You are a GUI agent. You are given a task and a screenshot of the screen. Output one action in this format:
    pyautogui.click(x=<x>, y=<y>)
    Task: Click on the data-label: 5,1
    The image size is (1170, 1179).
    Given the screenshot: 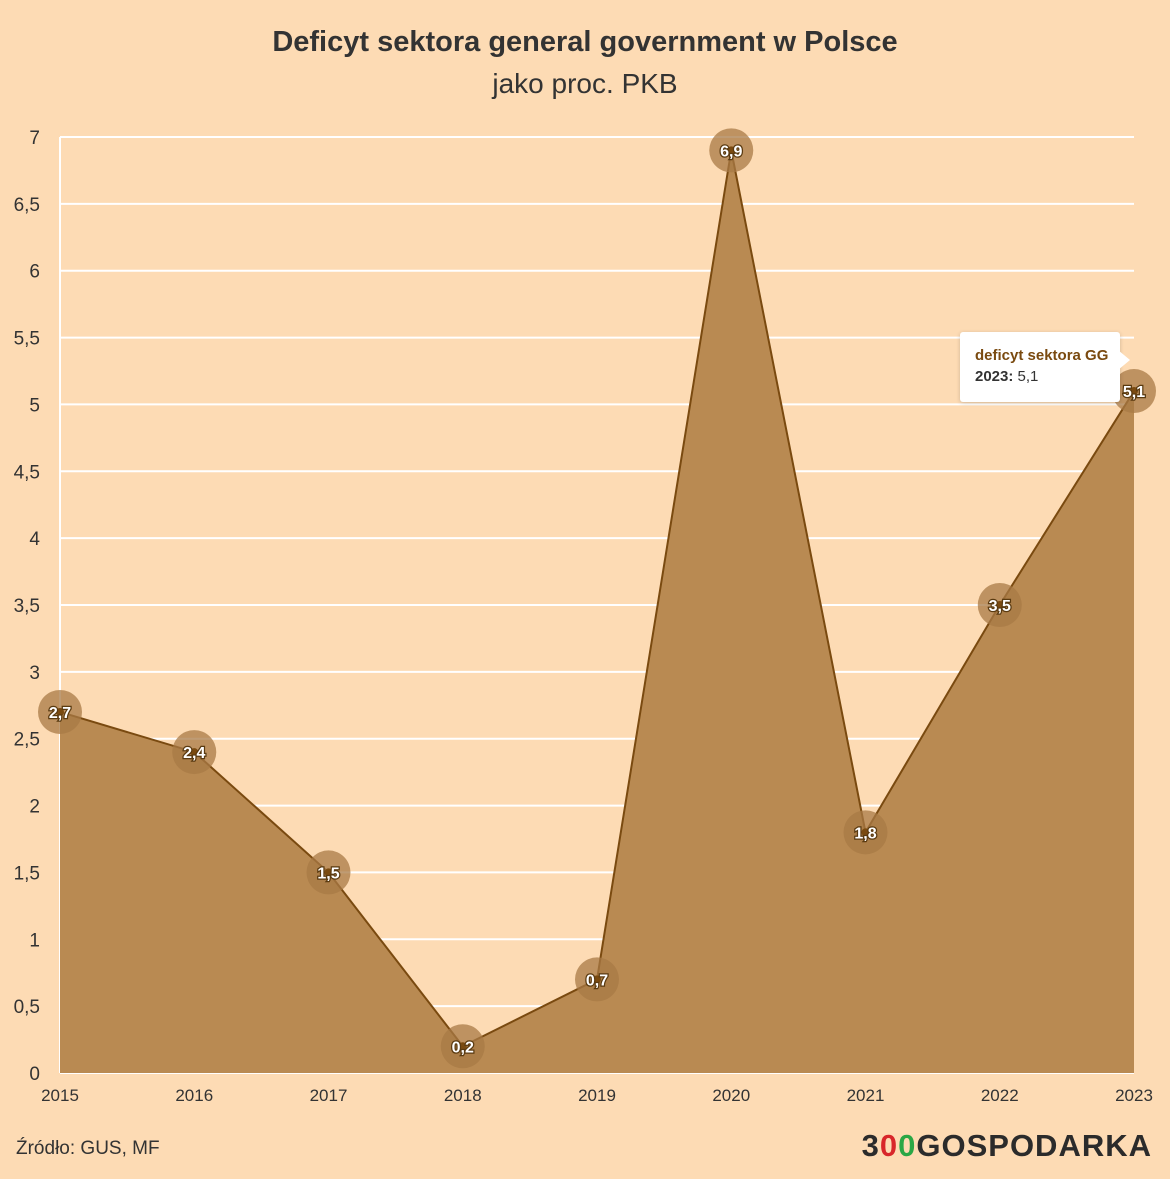 What is the action you would take?
    pyautogui.click(x=1134, y=392)
    